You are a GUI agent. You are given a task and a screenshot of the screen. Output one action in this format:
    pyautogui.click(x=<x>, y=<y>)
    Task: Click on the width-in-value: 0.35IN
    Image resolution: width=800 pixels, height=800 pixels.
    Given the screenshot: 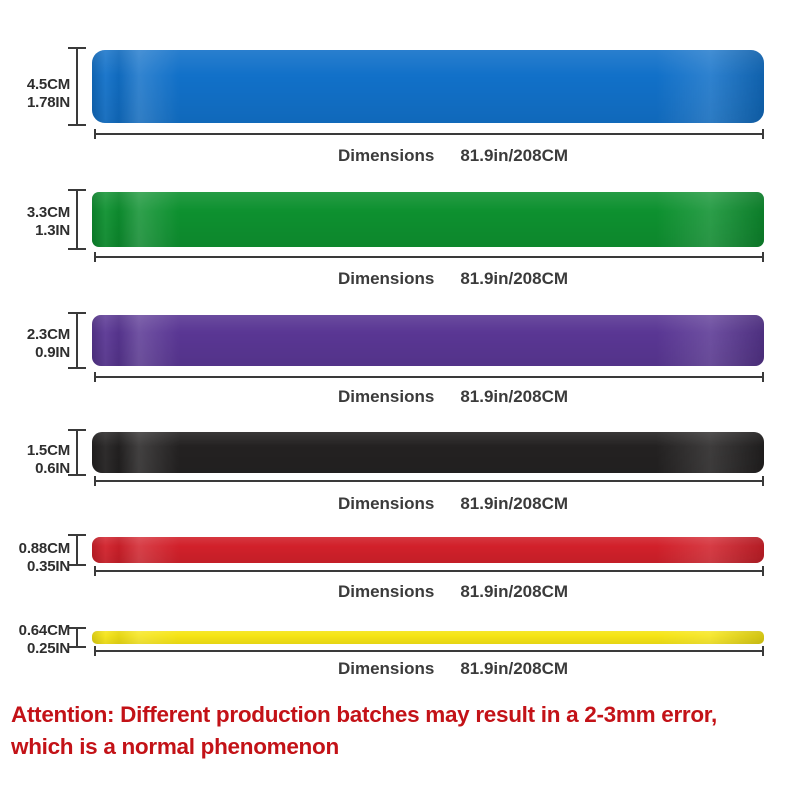 What is the action you would take?
    pyautogui.click(x=48, y=566)
    